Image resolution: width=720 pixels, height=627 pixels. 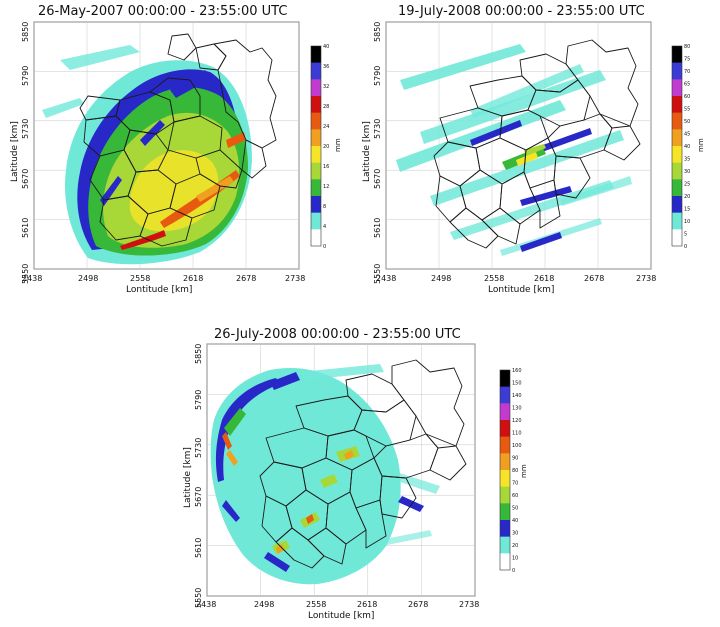 What do you see at coordinates (515, 484) in the screenshot?
I see `colorbar-tick-label: 70` at bounding box center [515, 484].